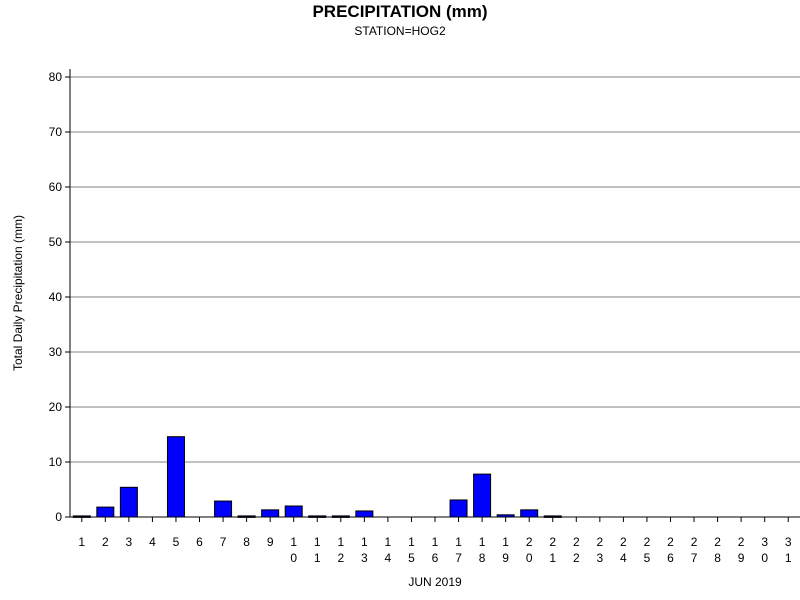 Image resolution: width=800 pixels, height=600 pixels. I want to click on y-axis-label: Total Daily Precipitation (mm), so click(18, 293).